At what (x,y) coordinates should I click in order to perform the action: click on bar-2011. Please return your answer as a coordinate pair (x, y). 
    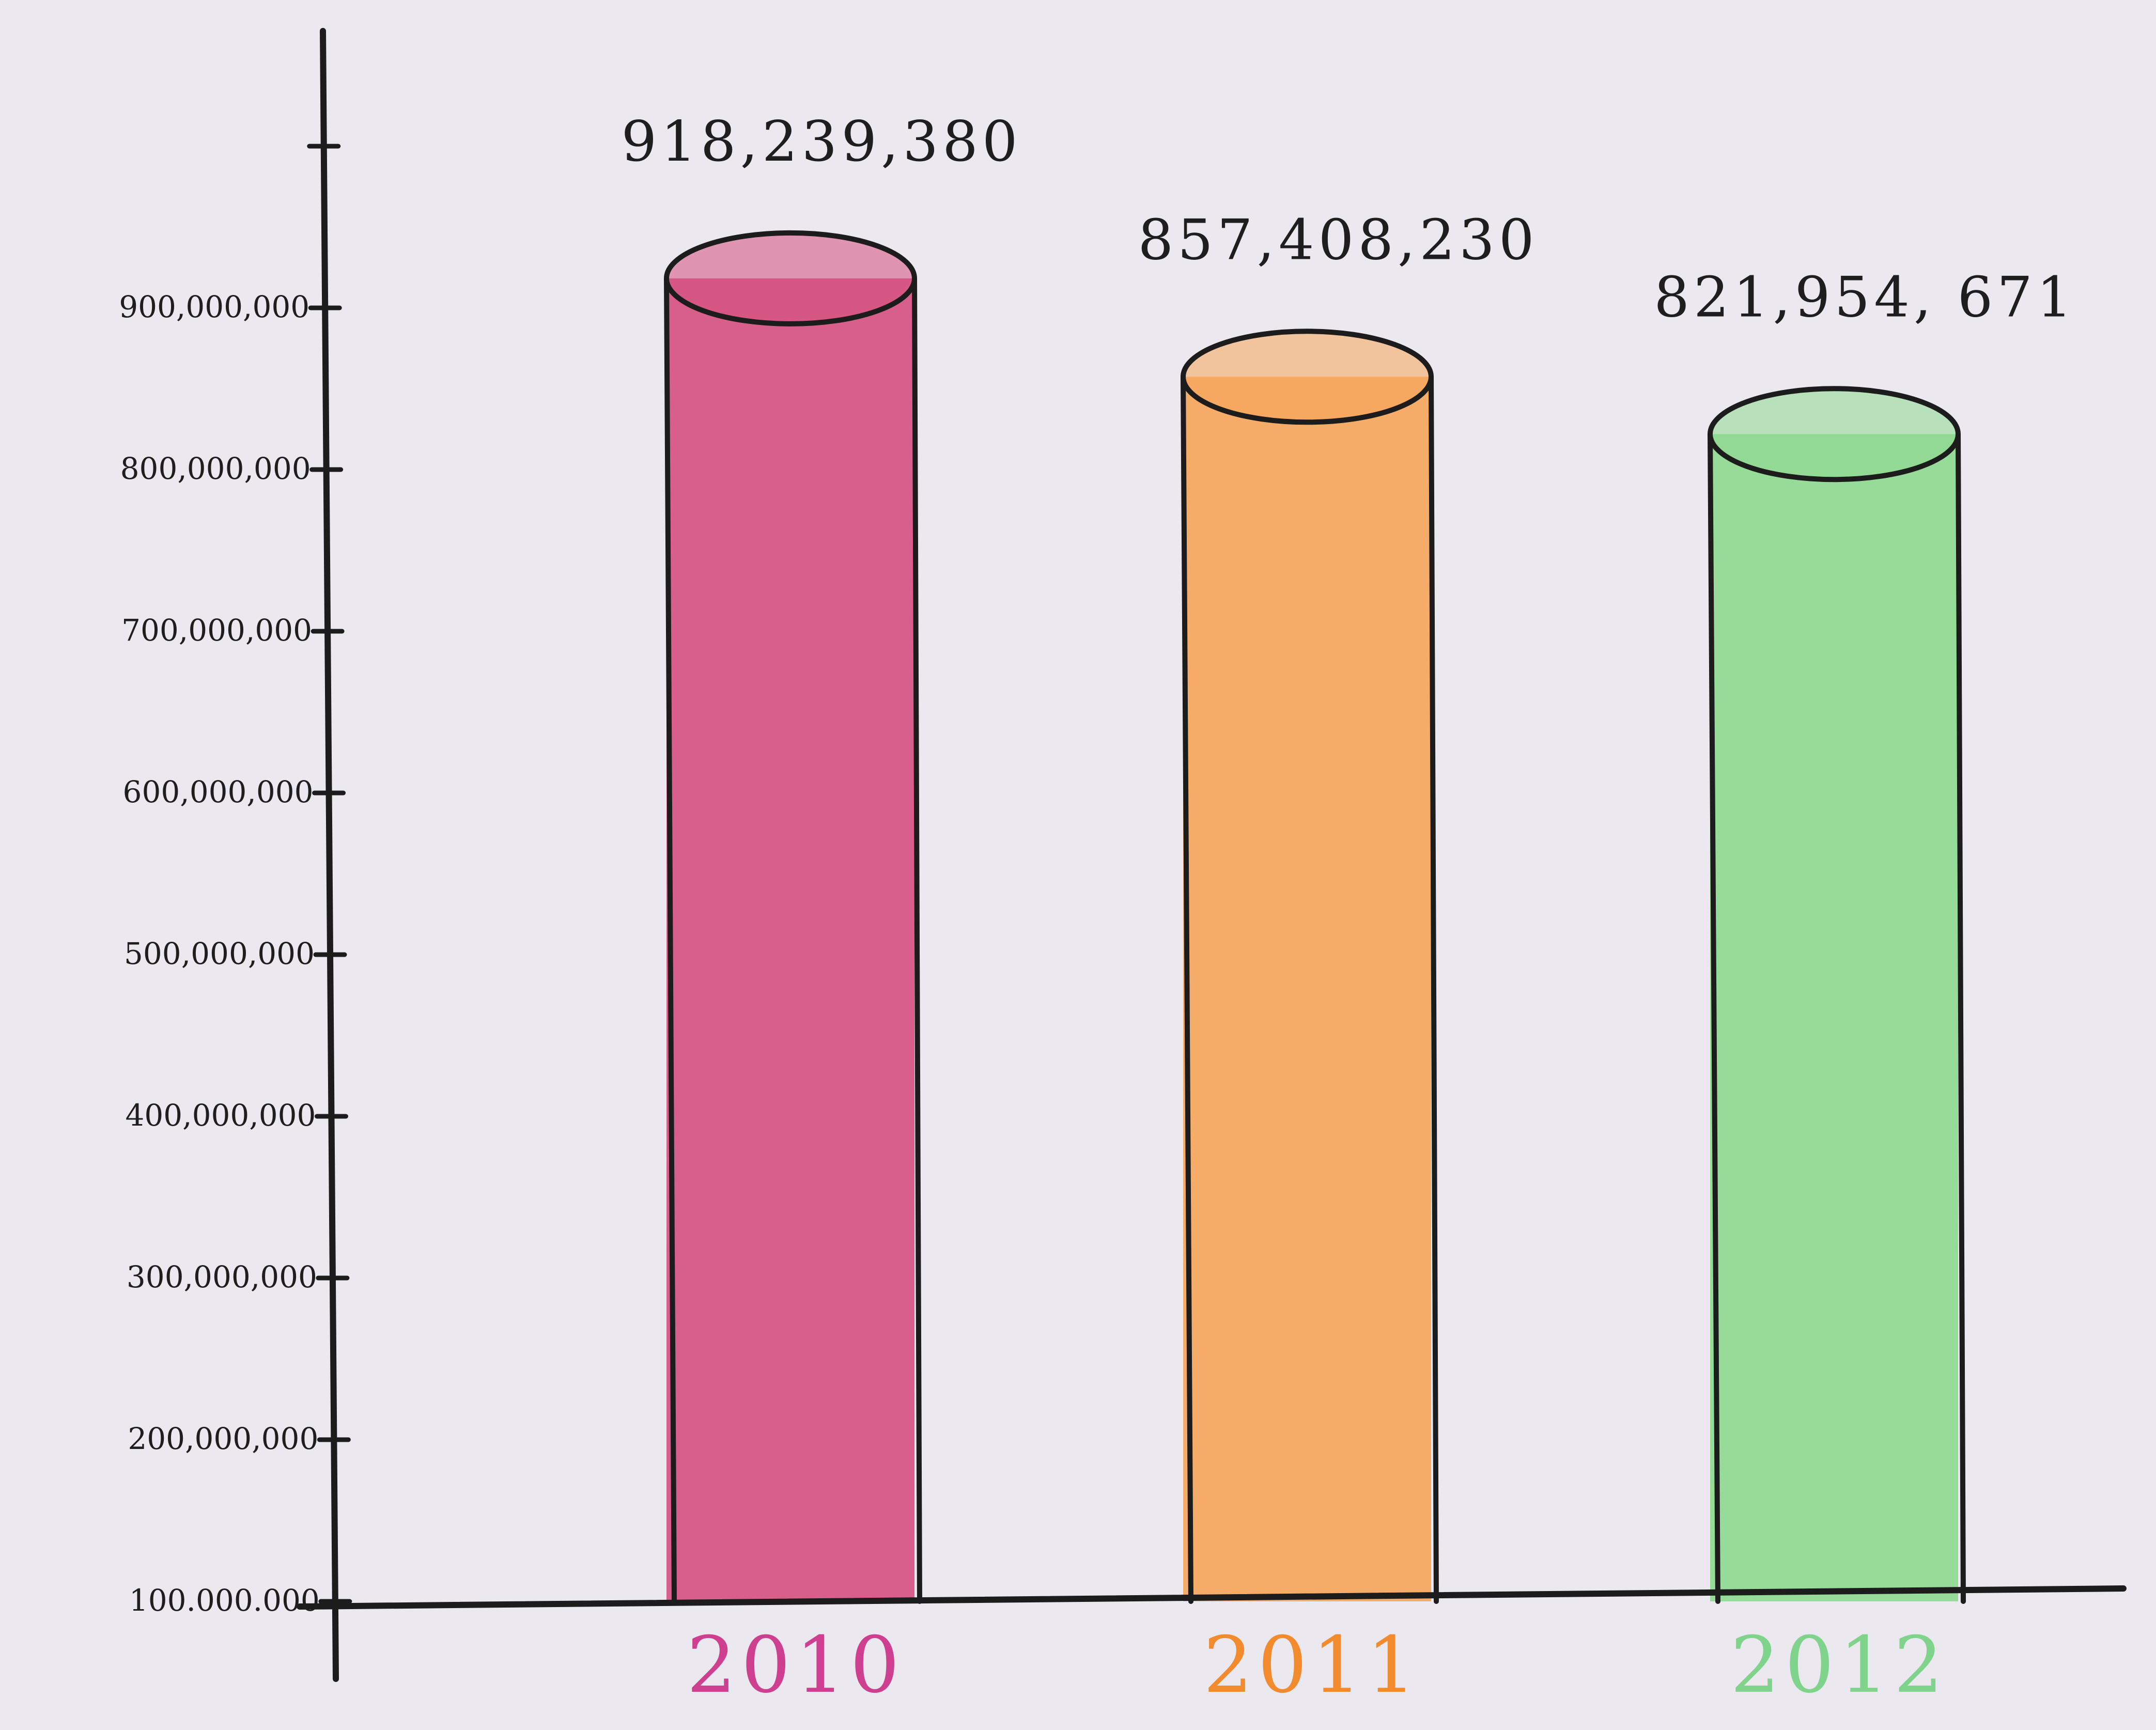
    Looking at the image, I should click on (1310, 966).